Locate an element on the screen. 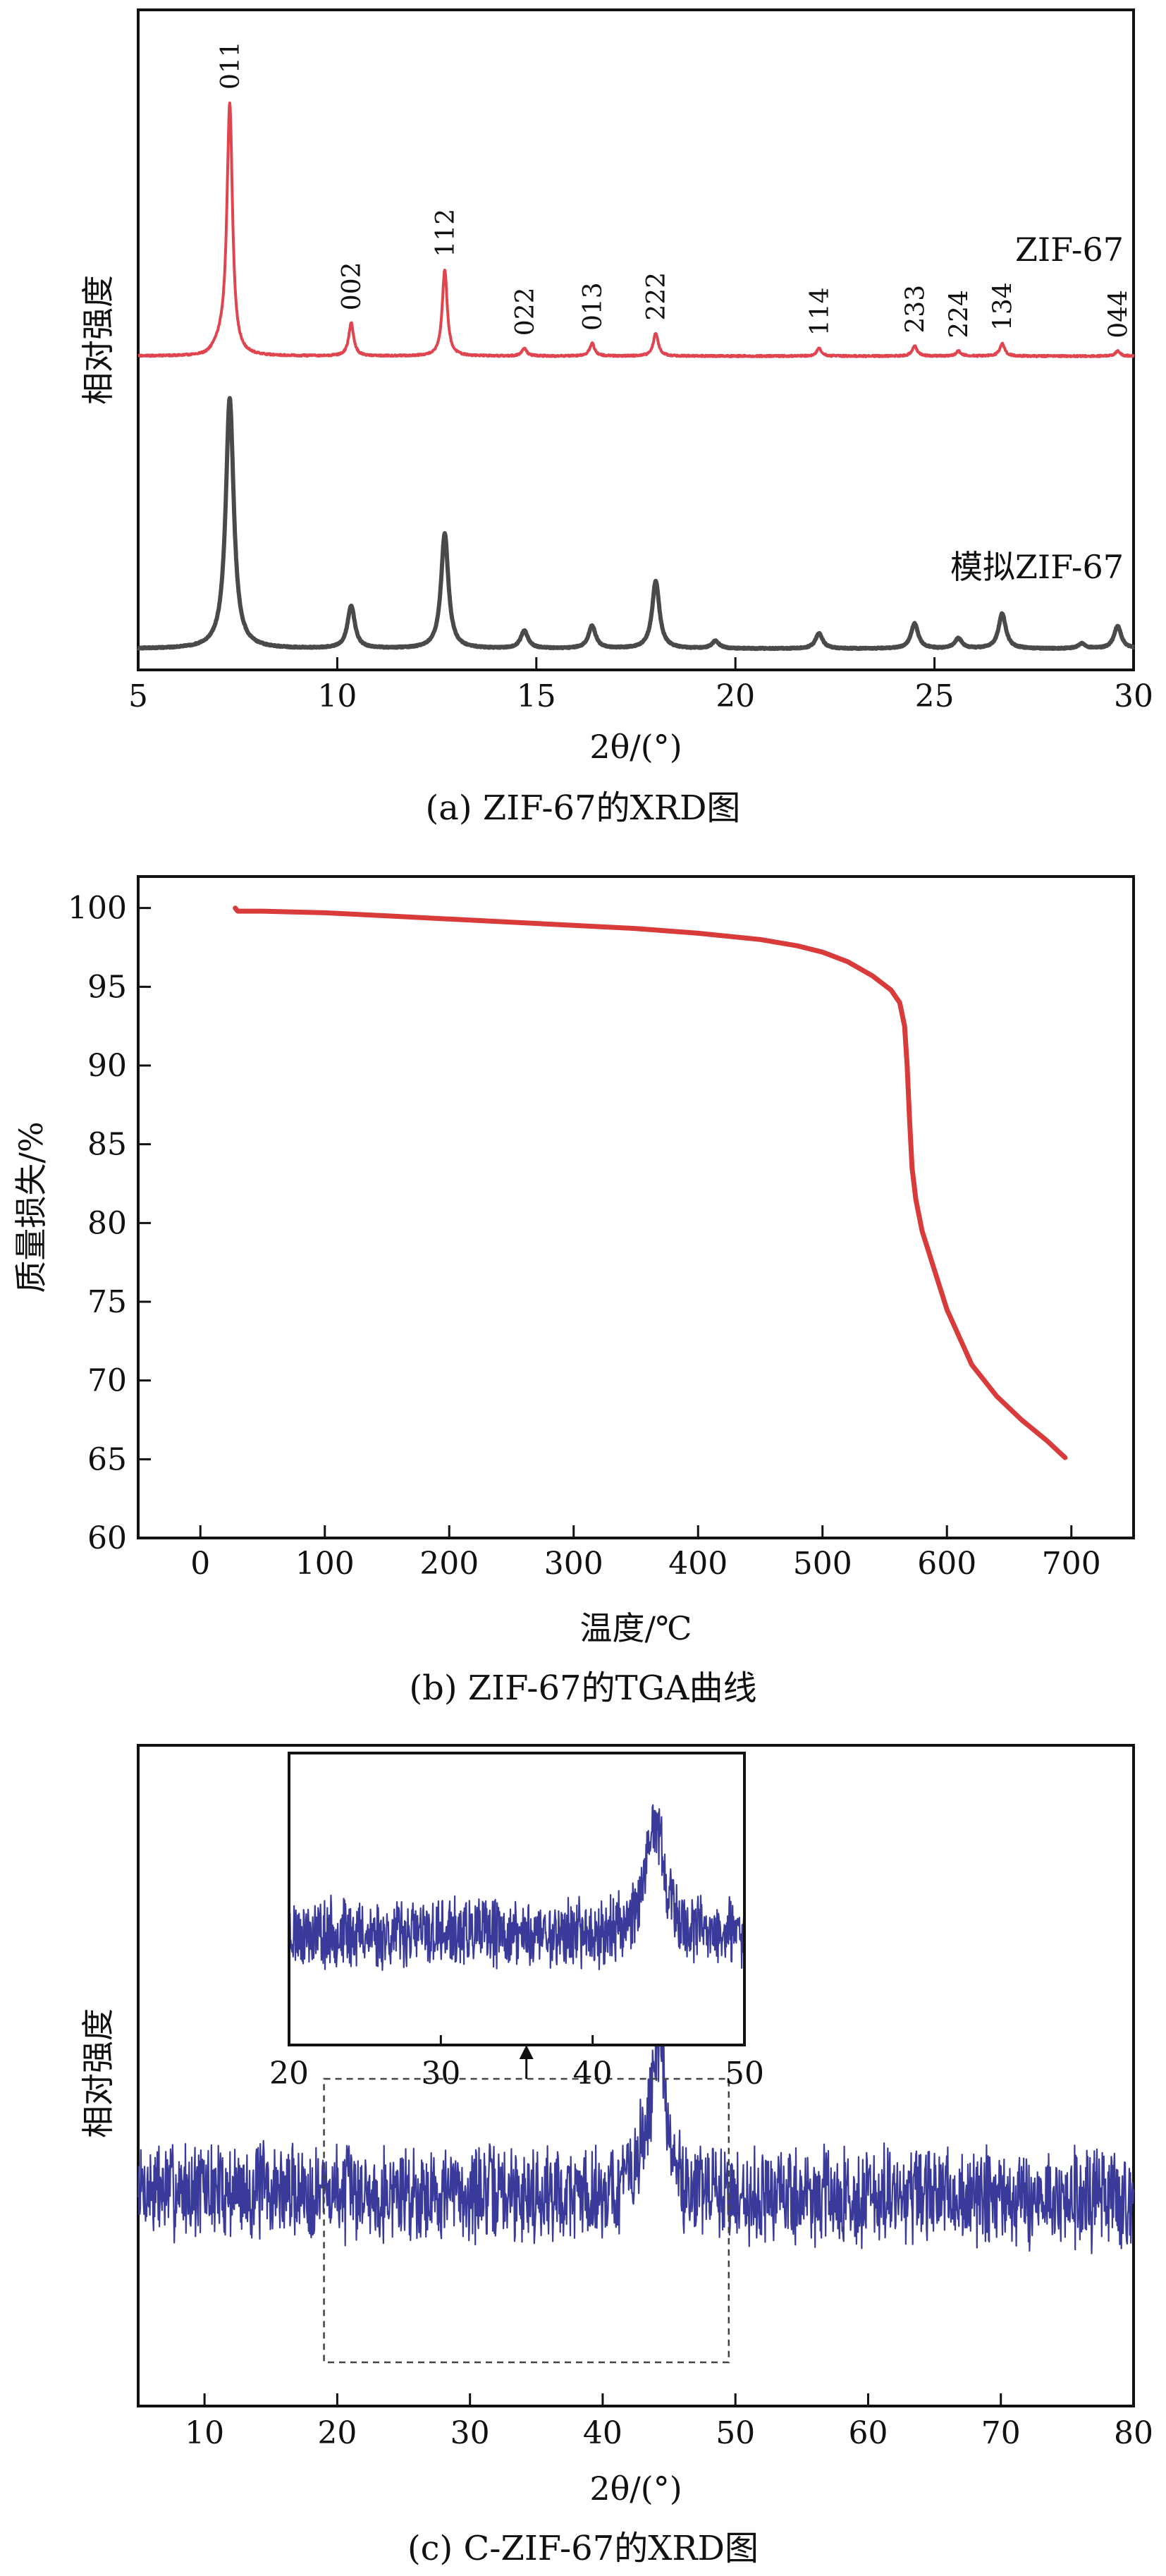 The height and width of the screenshot is (2576, 1166). x-tick-label: 5 is located at coordinates (138, 696).